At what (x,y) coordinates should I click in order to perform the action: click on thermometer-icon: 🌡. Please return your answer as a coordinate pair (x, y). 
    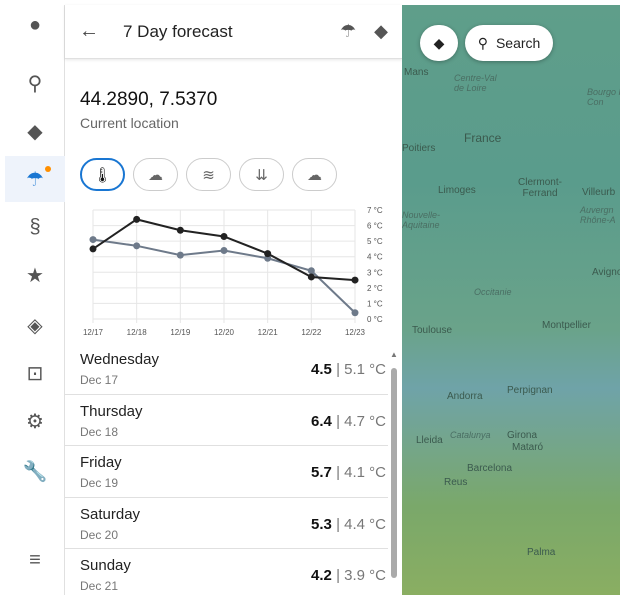
    Looking at the image, I should click on (102, 175).